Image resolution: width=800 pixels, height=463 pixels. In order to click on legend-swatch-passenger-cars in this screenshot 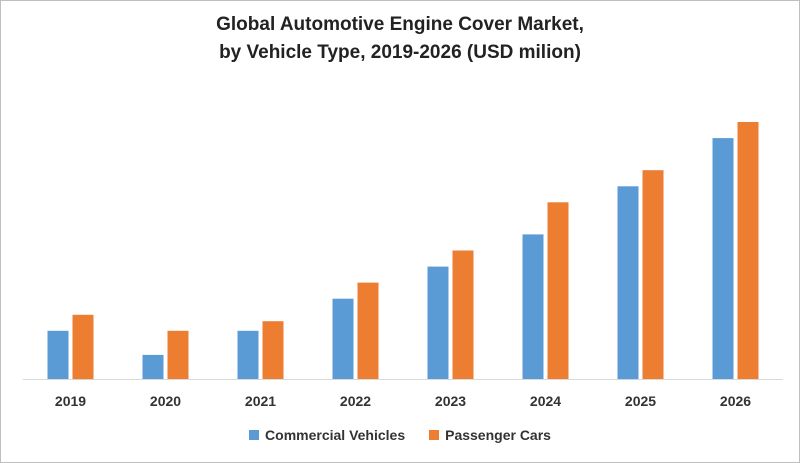, I will do `click(434, 435)`.